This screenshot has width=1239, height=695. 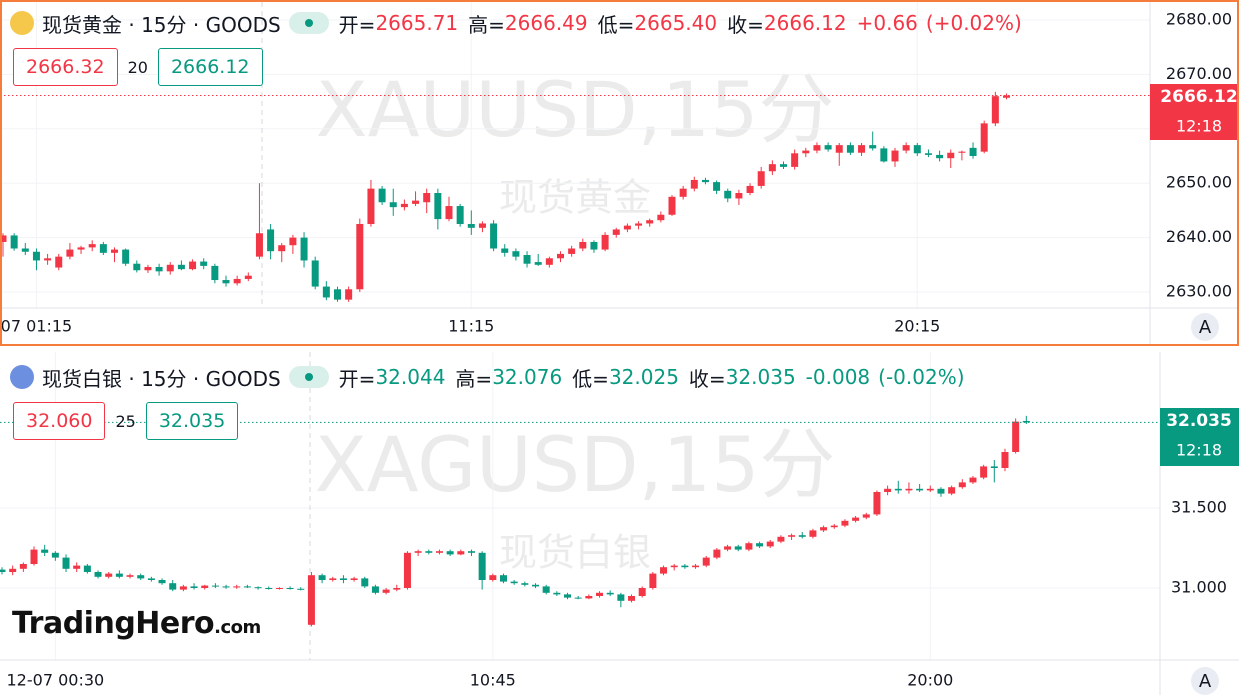 What do you see at coordinates (161, 378) in the screenshot?
I see `symbol-title: 现货白银 · 15分 · GOODS` at bounding box center [161, 378].